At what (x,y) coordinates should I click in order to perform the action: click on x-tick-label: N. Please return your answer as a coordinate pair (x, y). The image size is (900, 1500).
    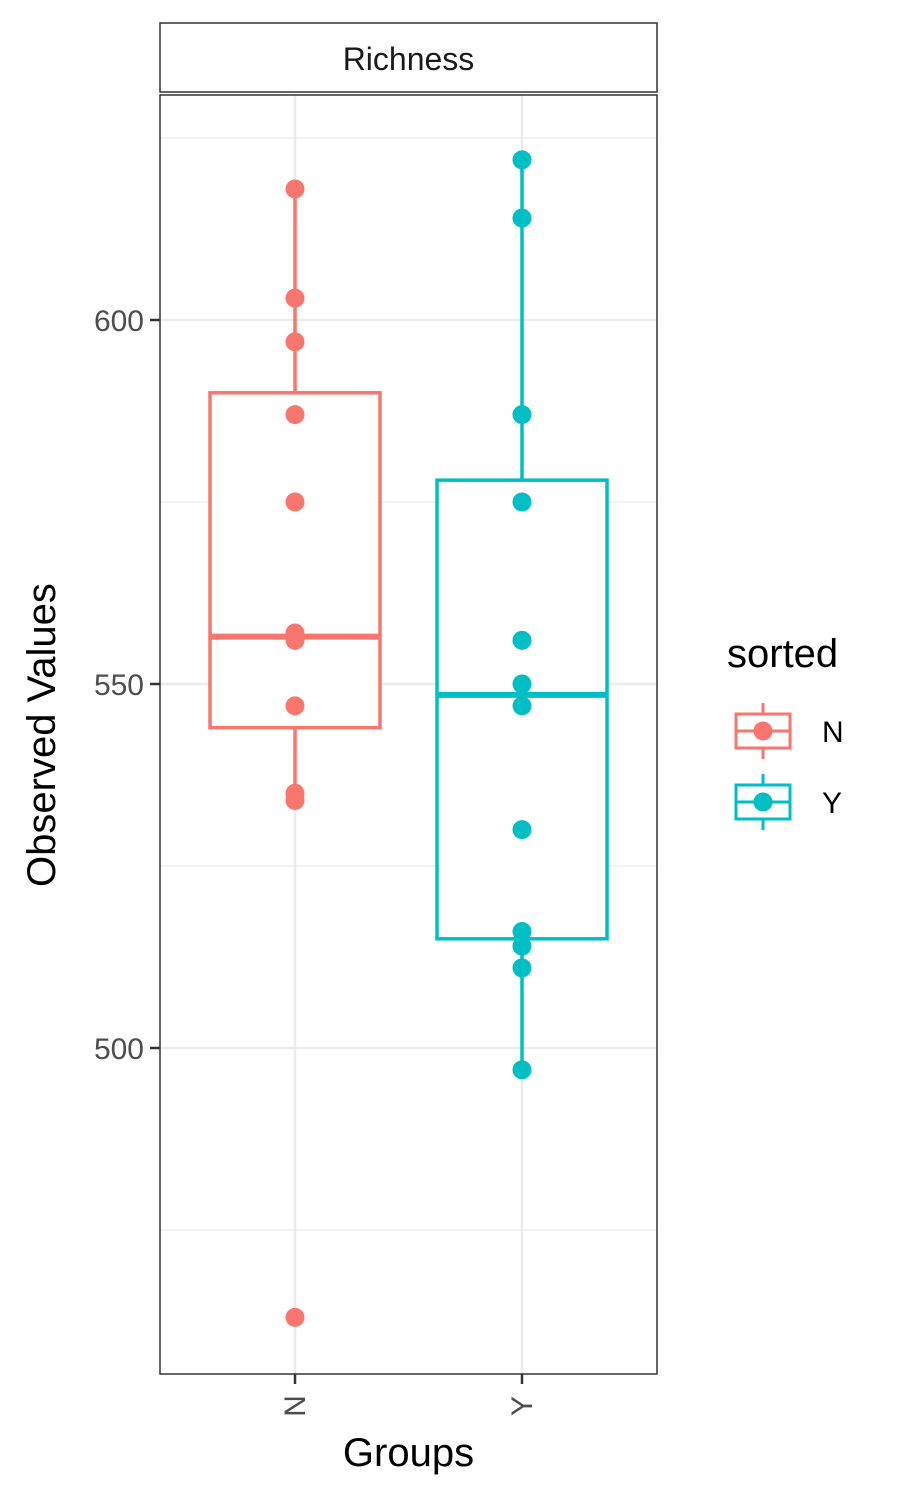
    Looking at the image, I should click on (295, 1406).